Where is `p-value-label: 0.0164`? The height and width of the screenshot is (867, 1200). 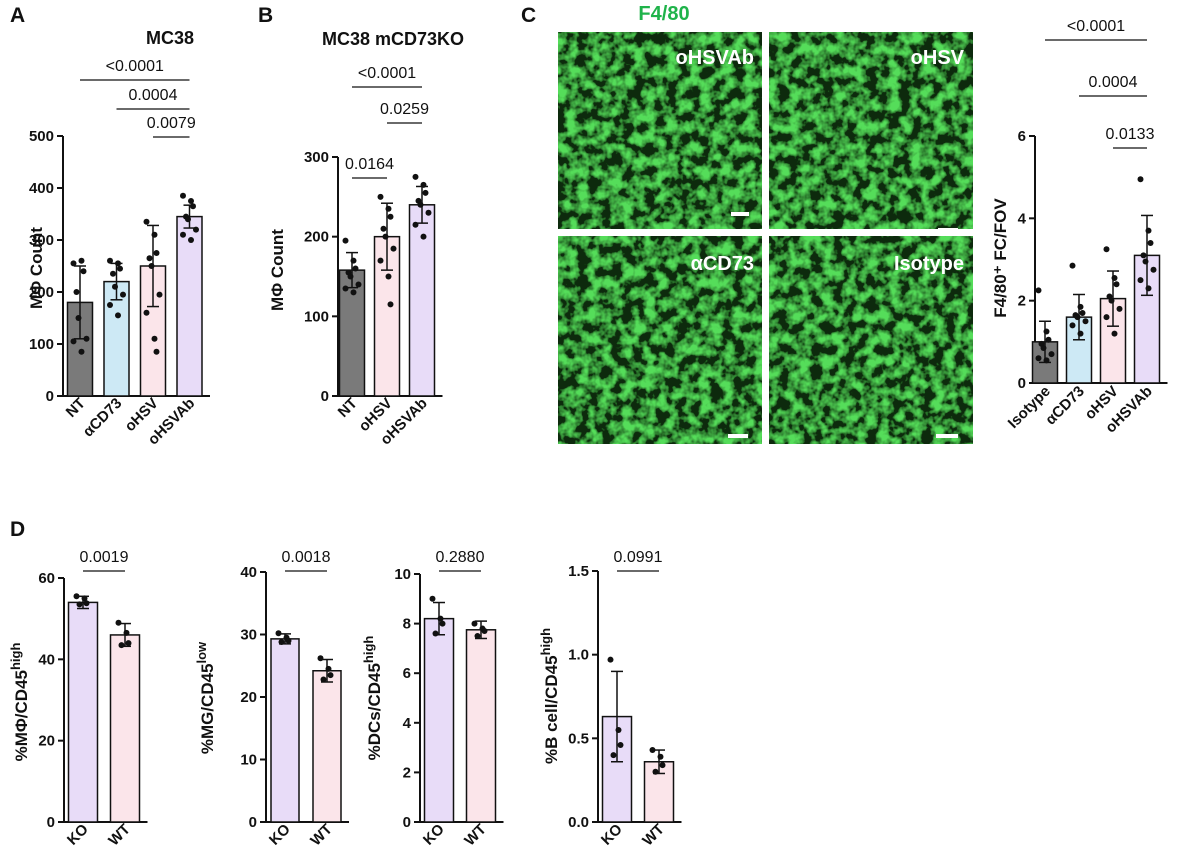
p-value-label: 0.0164 is located at coordinates (369, 164).